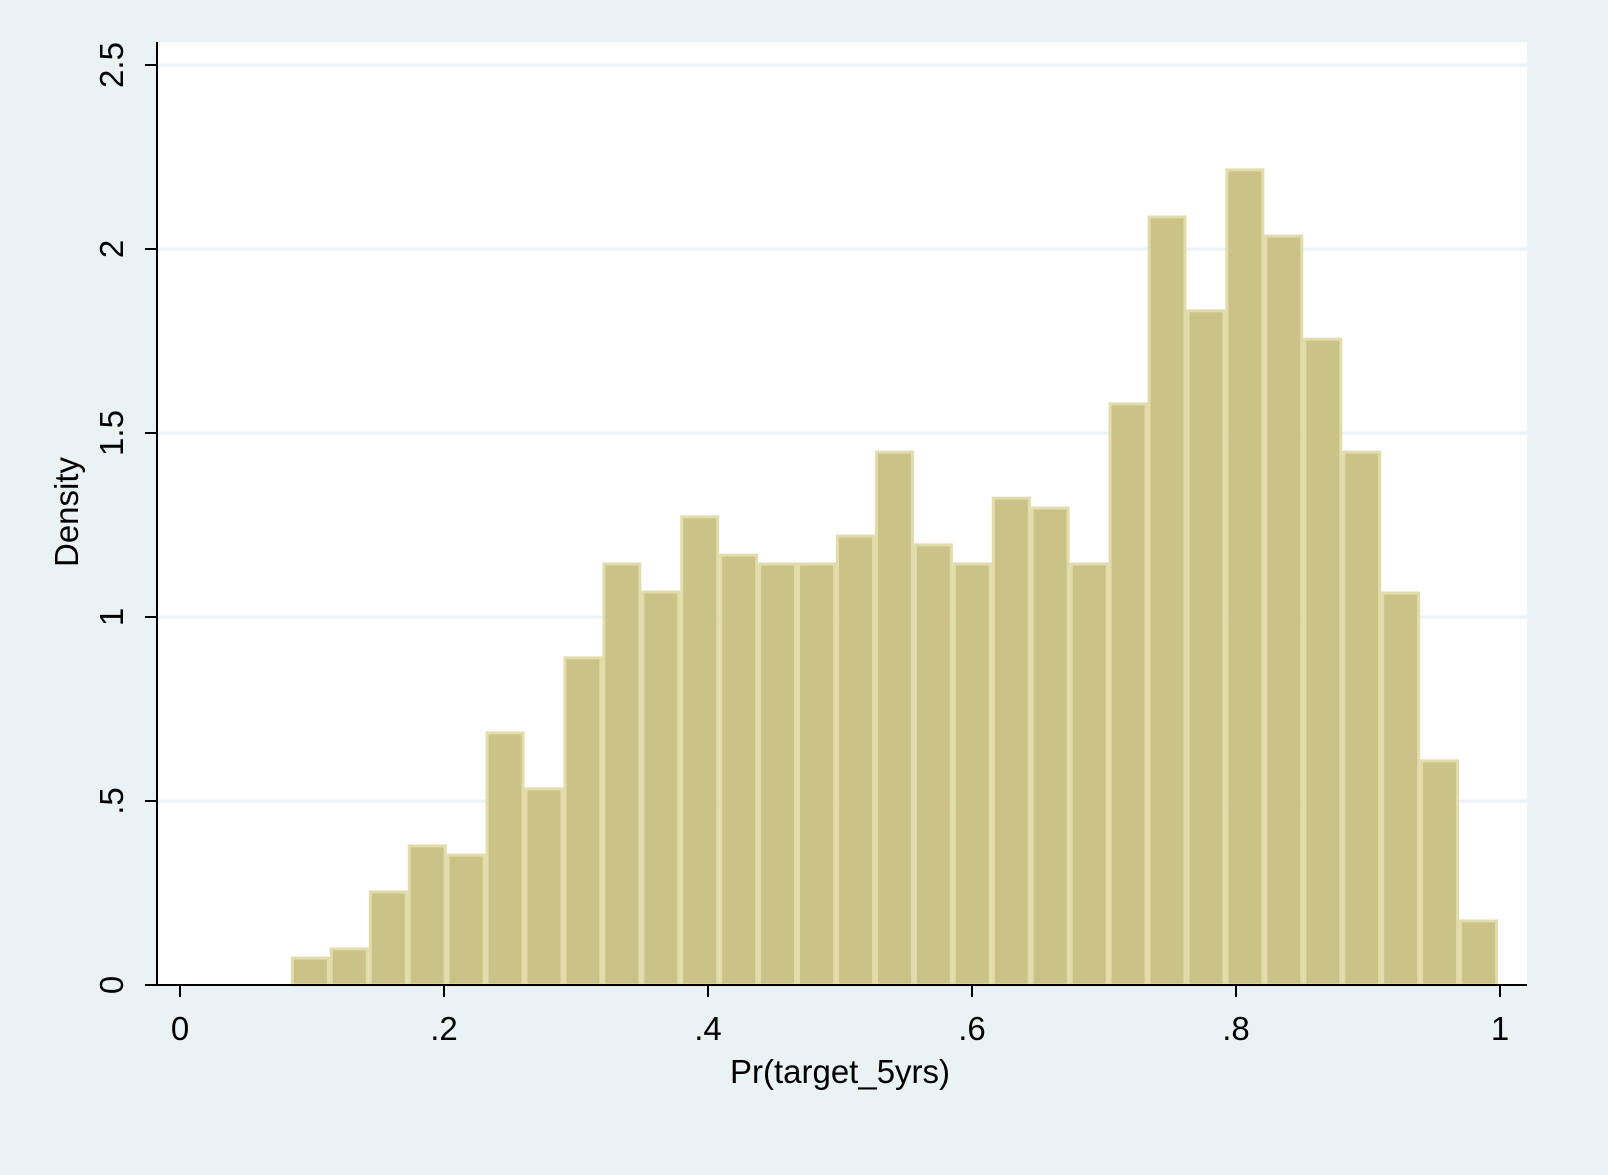  What do you see at coordinates (1500, 1028) in the screenshot?
I see `x-tick-label: 1` at bounding box center [1500, 1028].